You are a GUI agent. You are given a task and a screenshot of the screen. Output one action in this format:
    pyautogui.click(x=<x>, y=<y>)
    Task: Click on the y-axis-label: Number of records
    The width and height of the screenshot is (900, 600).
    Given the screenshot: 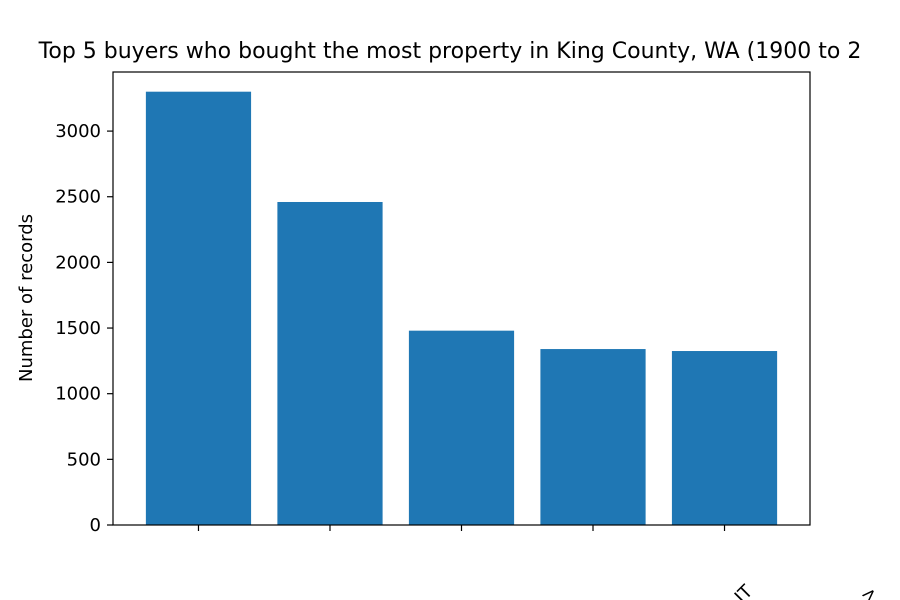 What is the action you would take?
    pyautogui.click(x=26, y=298)
    